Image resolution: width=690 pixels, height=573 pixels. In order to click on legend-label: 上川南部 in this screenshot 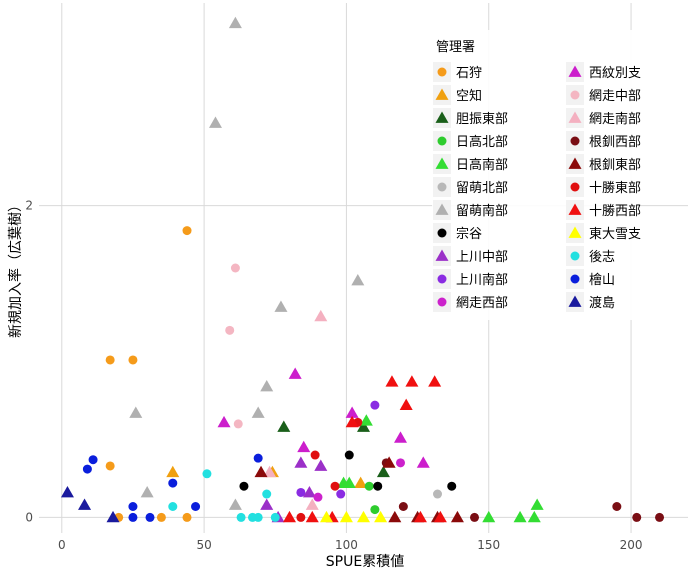, I will do `click(482, 280)`.